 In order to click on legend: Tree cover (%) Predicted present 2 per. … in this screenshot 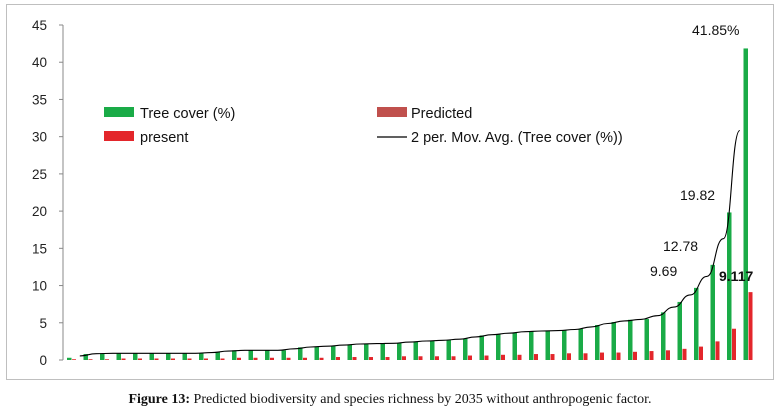, I will do `click(363, 126)`.